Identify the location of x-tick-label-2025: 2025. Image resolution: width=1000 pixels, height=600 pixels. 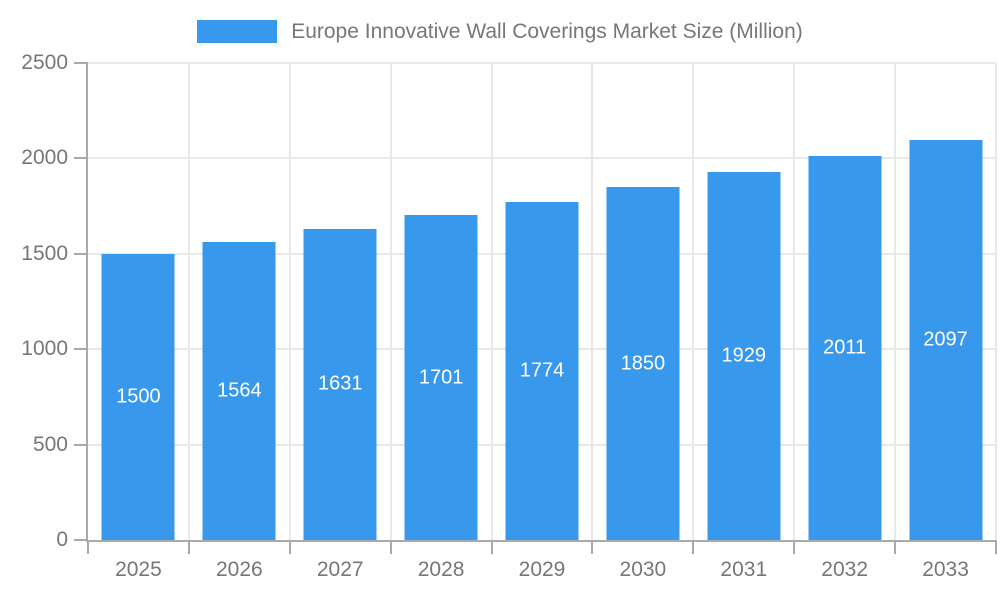
(138, 569).